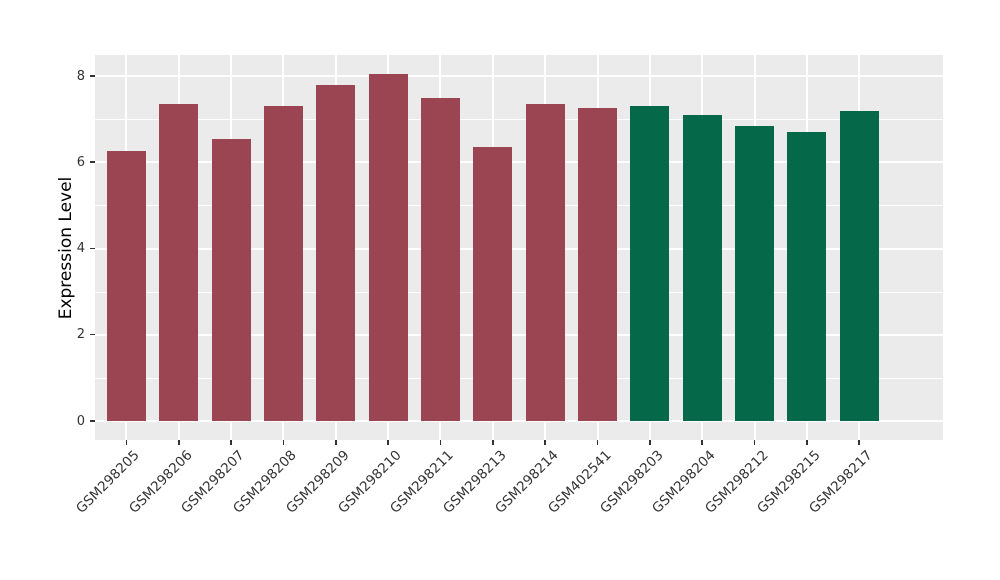  What do you see at coordinates (632, 482) in the screenshot?
I see `x-tick-label-GSM298203: GSM298203` at bounding box center [632, 482].